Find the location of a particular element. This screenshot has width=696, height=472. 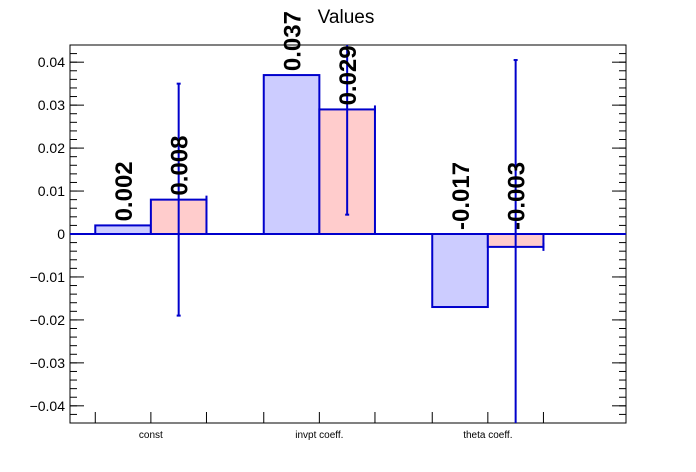

x-tick-label: theta coeff. is located at coordinates (487, 435).